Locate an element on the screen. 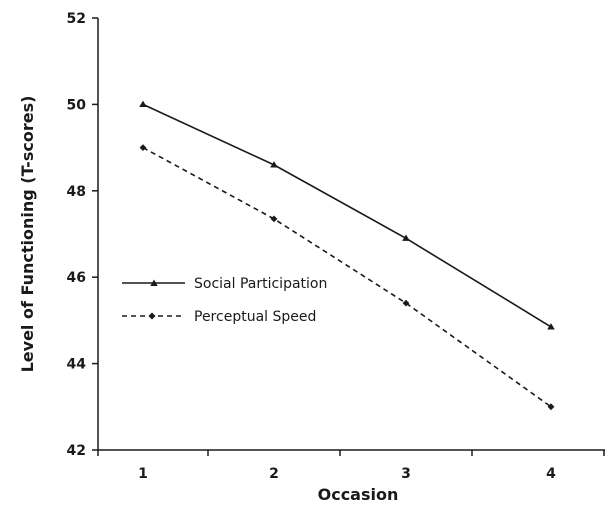 The width and height of the screenshot is (610, 510). y-tick-label: 46 is located at coordinates (76, 278).